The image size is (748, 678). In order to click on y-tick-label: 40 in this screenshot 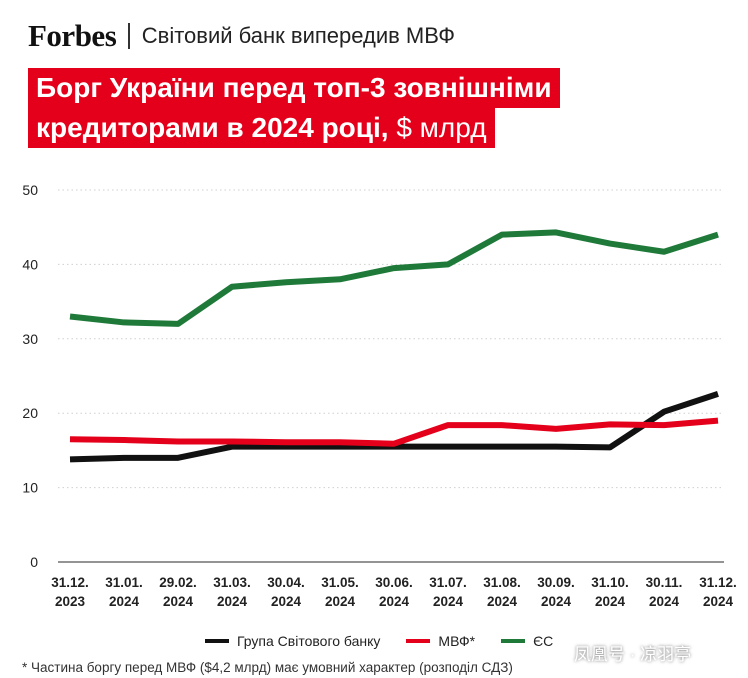, I will do `click(30, 264)`.